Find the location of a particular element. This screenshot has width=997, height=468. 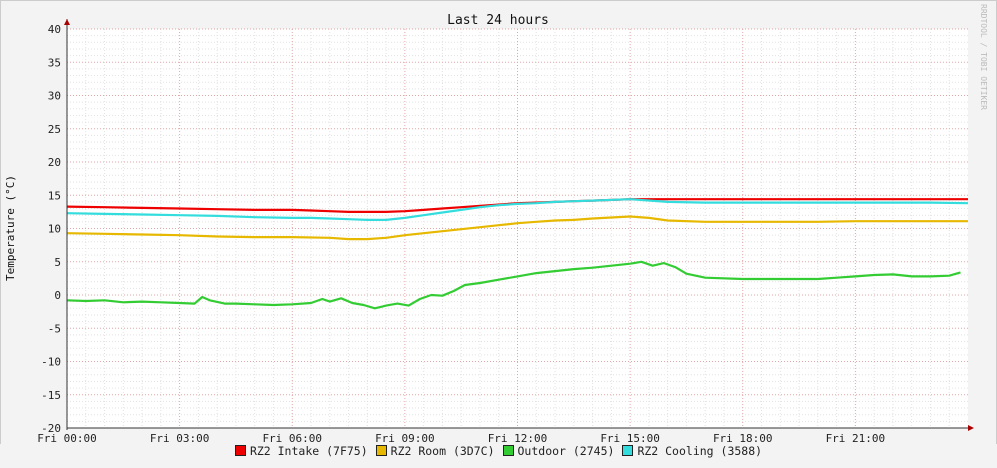

chart-title: Last 24 hours is located at coordinates (498, 20).